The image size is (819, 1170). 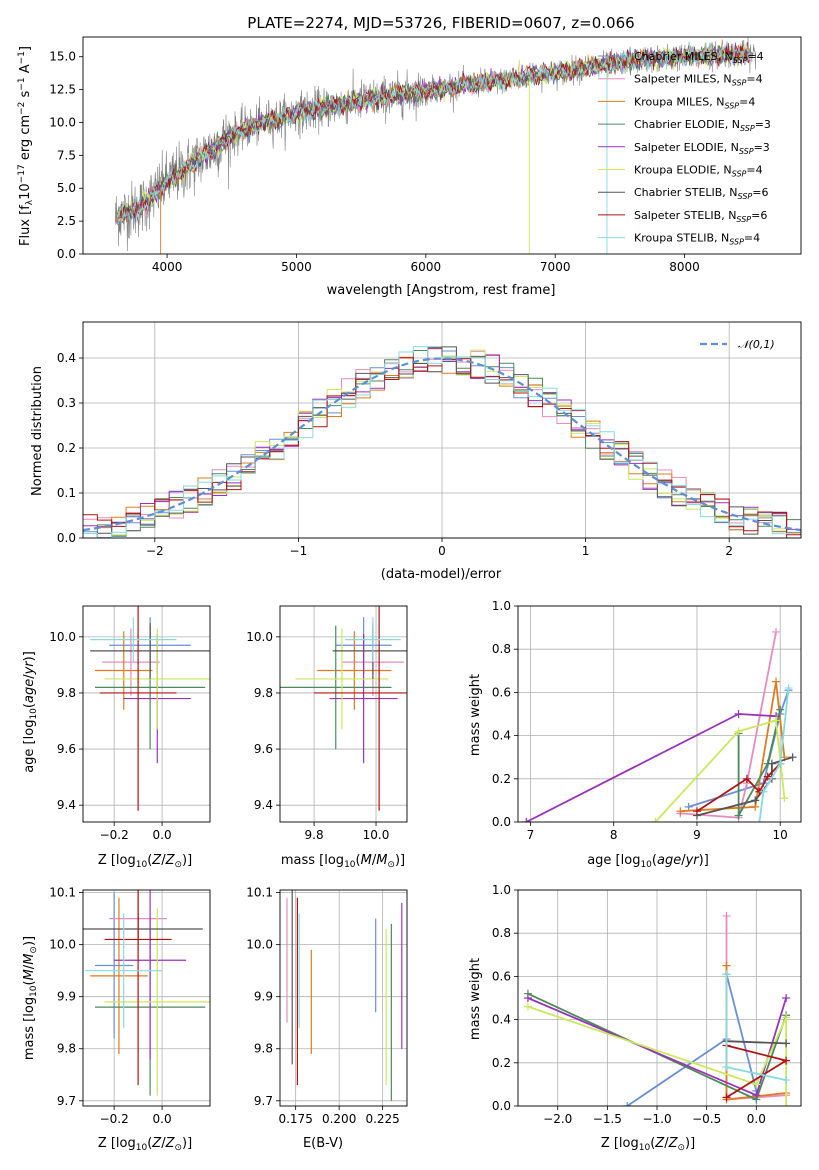 I want to click on age-vs-mass-panel: mass [log10(M/M⊙)] 9.8 10.0 9.4 9.6 9.8 10.0, so click(x=327, y=737).